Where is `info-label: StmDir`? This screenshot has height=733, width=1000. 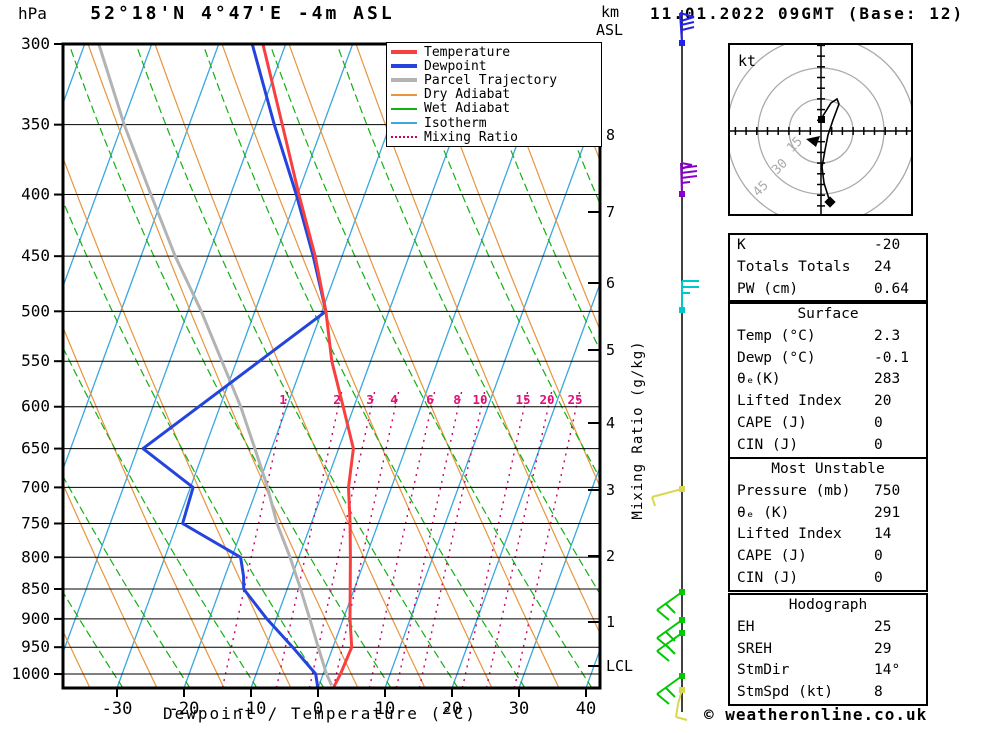 info-label: StmDir is located at coordinates (763, 670).